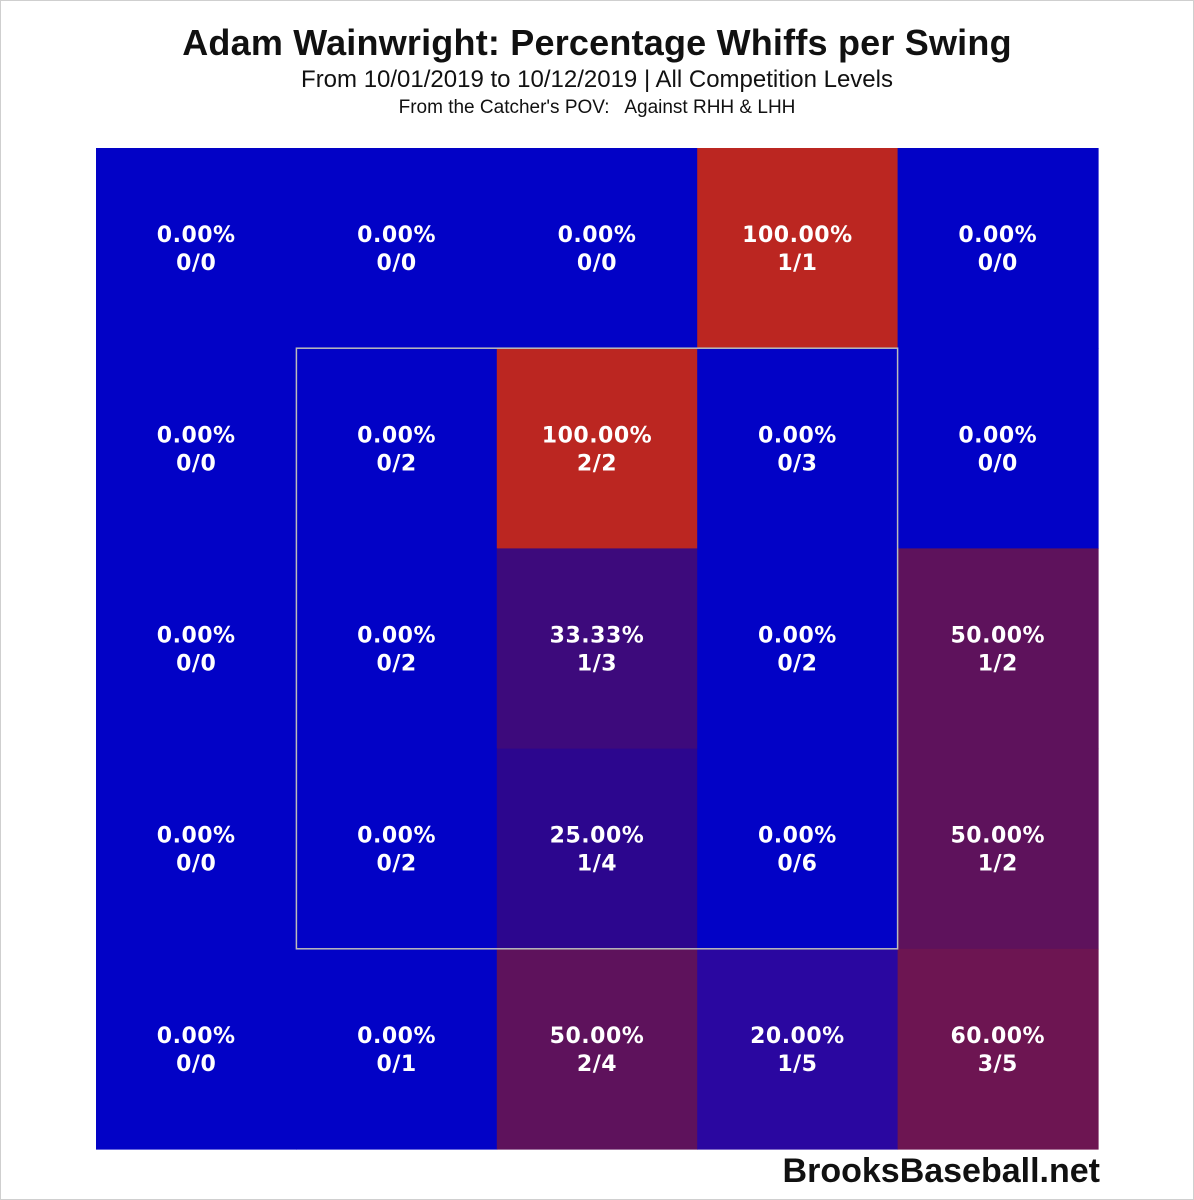 The image size is (1194, 1200). I want to click on cell-percentage-r0-c0: 0.00%, so click(196, 235).